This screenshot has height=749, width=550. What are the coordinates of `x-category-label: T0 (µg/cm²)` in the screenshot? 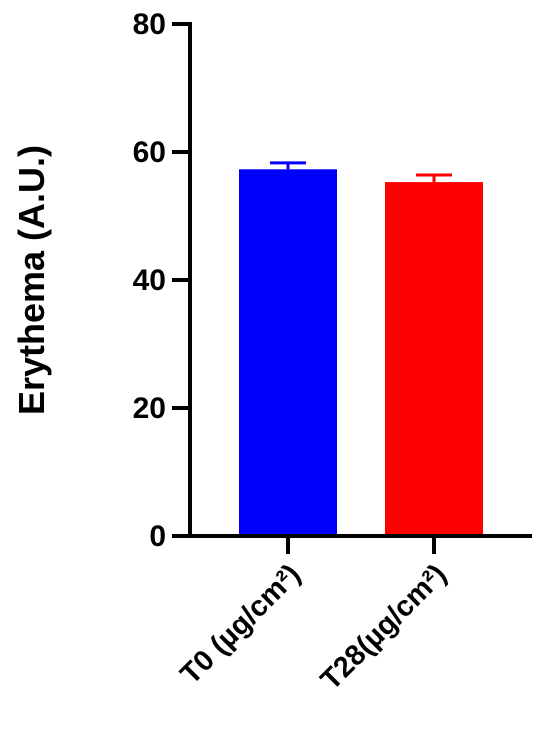 It's located at (241, 624).